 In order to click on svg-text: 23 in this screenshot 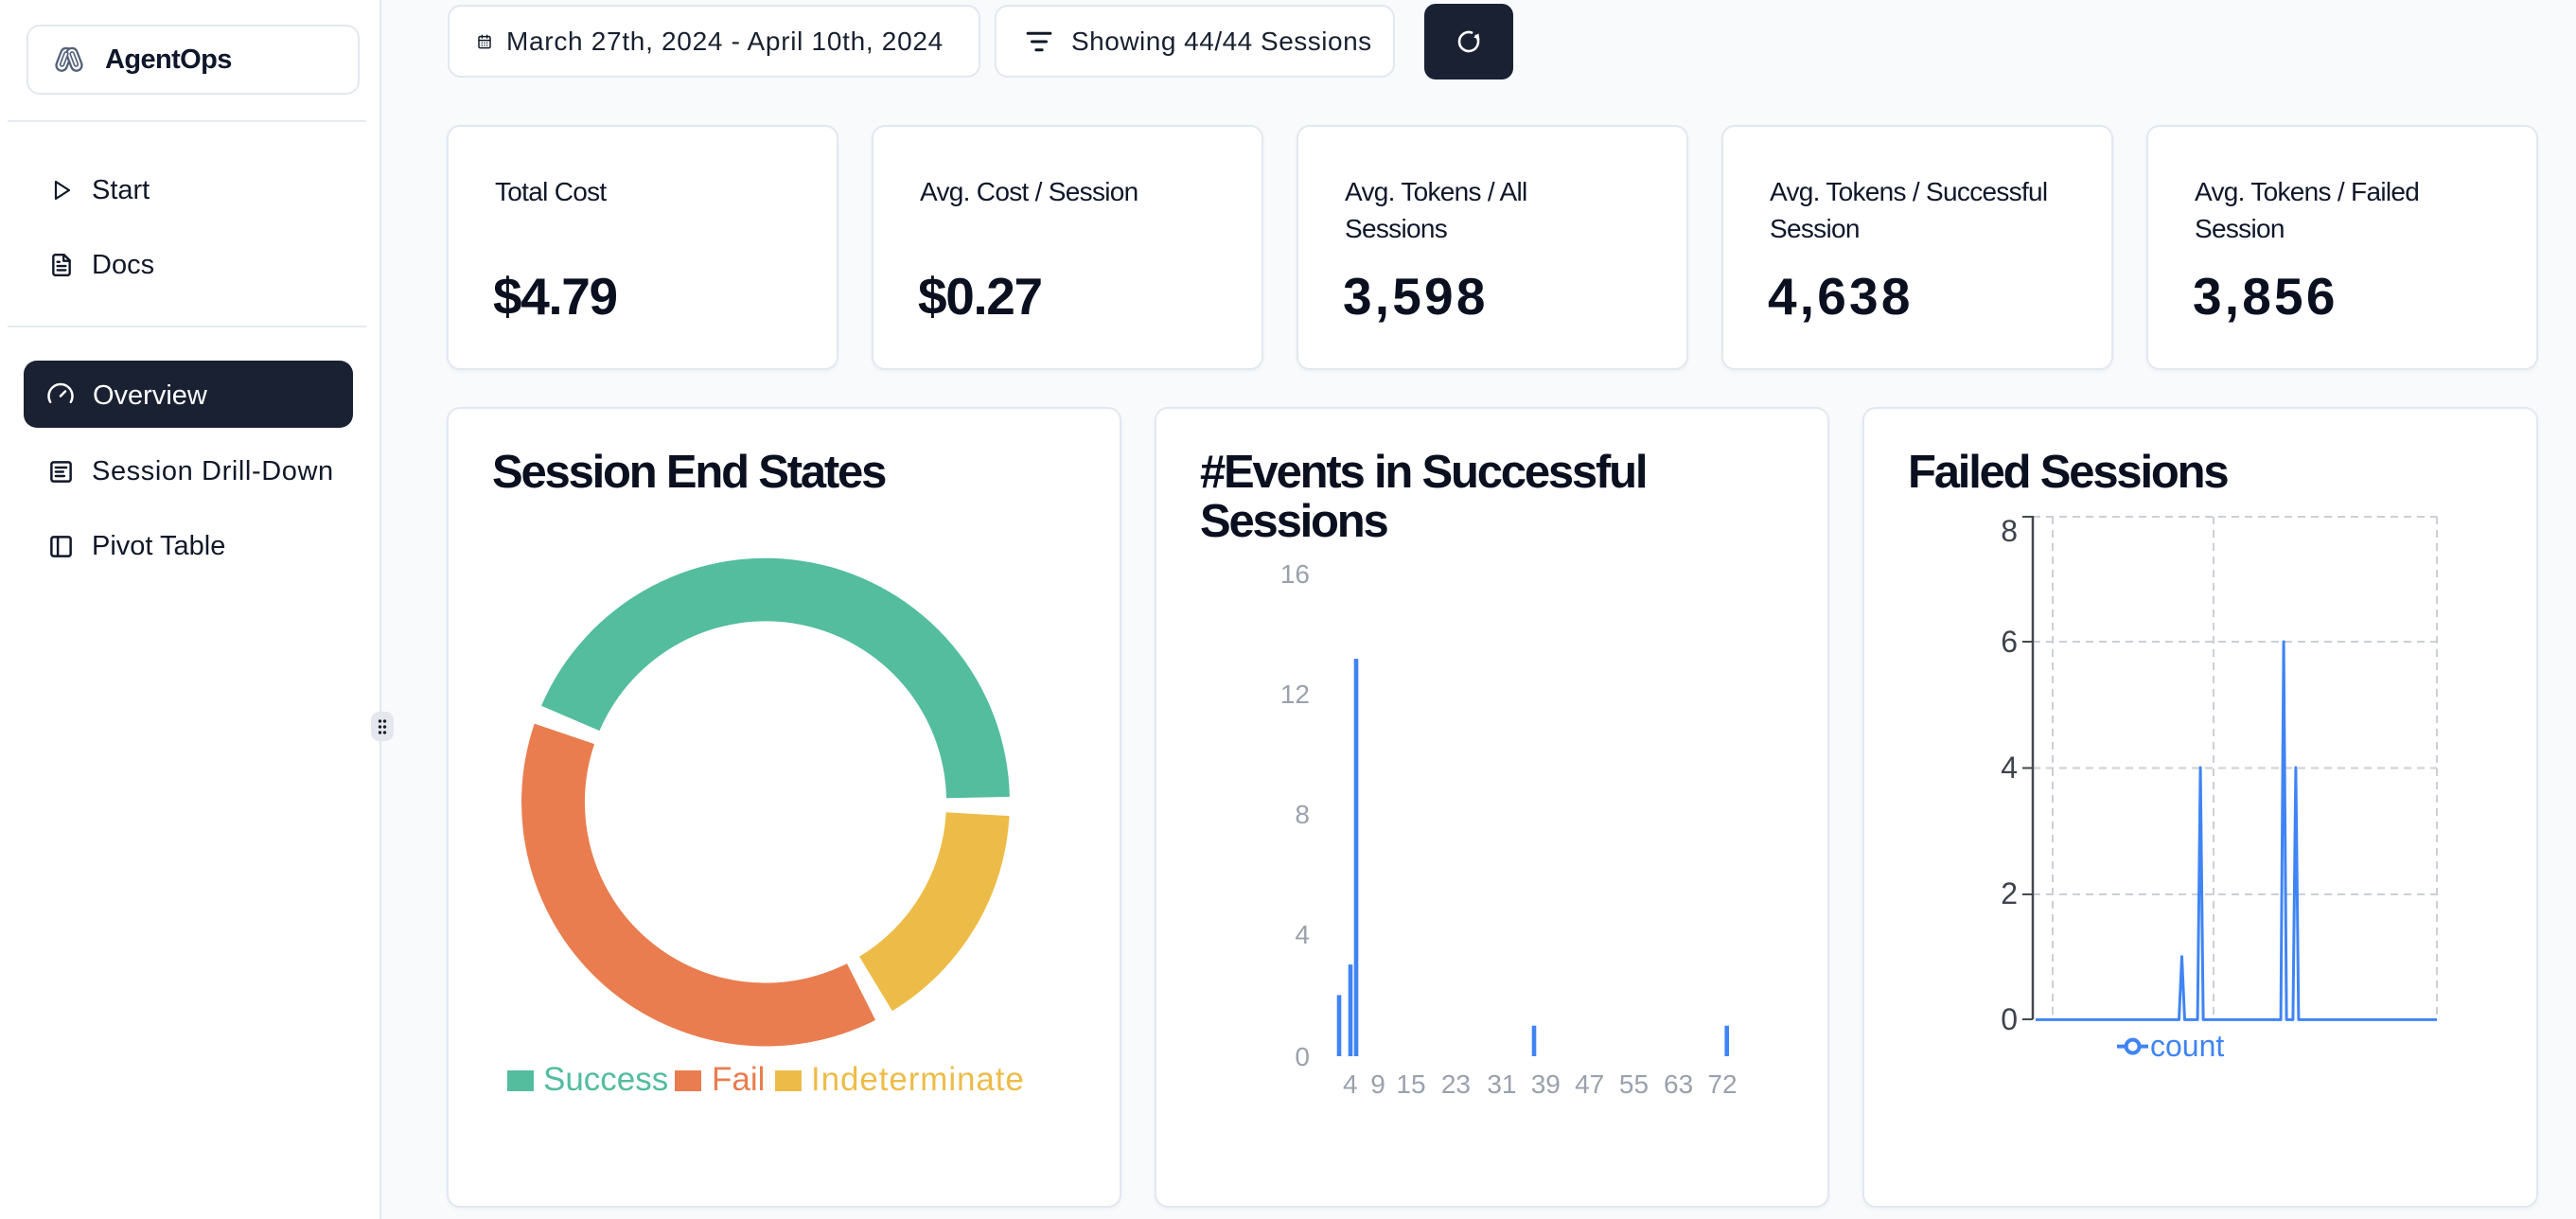, I will do `click(1456, 1084)`.